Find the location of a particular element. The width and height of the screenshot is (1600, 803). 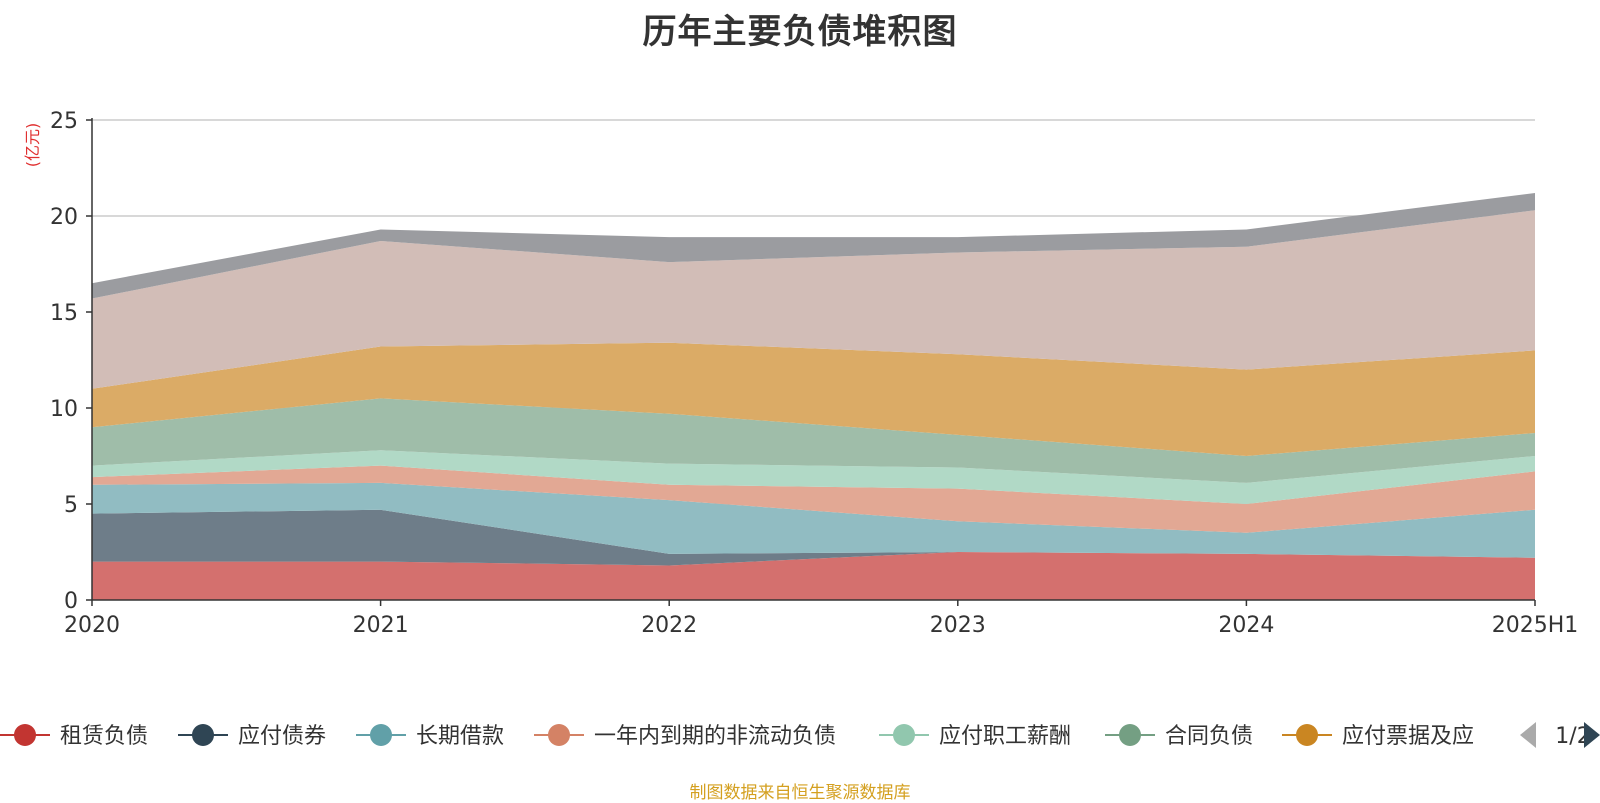

legend-item: 应付票据及应 is located at coordinates (1378, 736).